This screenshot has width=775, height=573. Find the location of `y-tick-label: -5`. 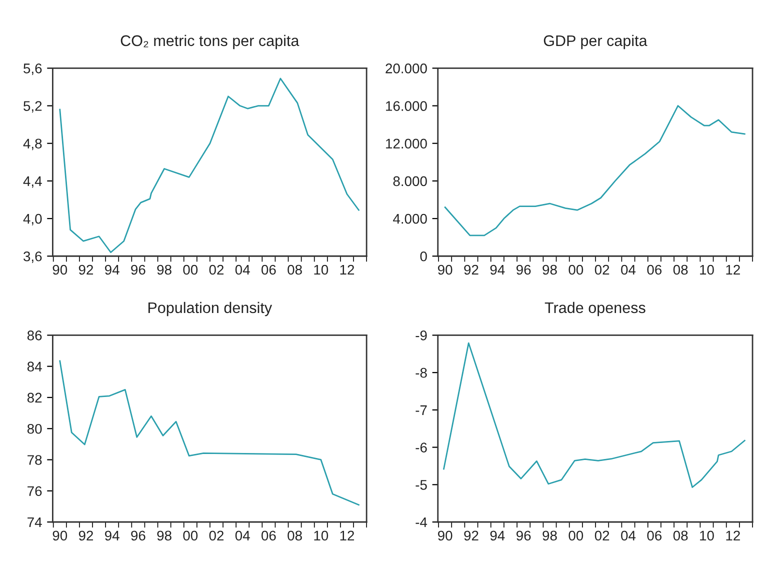

y-tick-label: -5 is located at coordinates (421, 485).